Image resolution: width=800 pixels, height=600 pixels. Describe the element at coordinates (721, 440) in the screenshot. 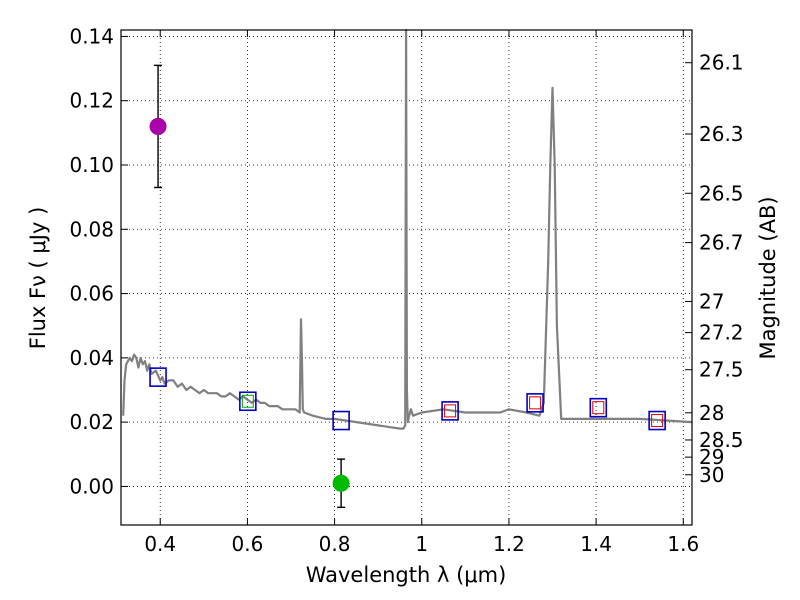

I see `magnitude-tick-label: 28.5` at that location.